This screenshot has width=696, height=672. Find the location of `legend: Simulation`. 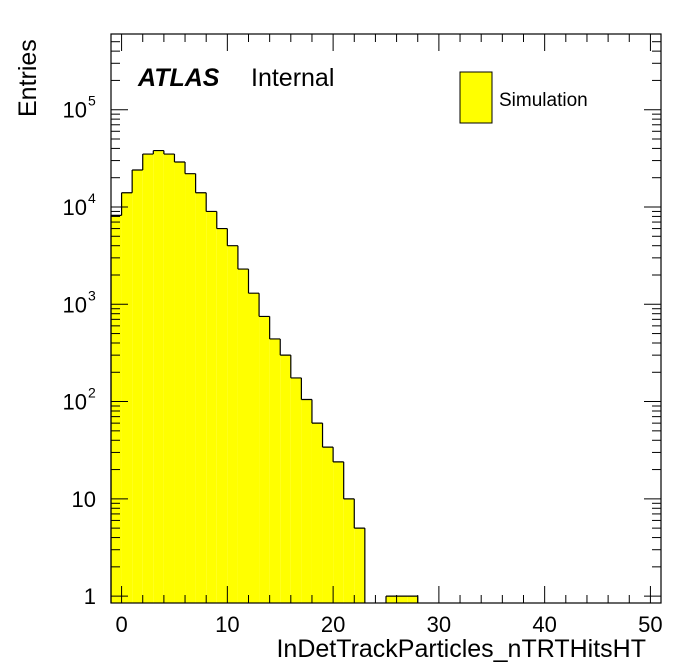

legend: Simulation is located at coordinates (523, 97).